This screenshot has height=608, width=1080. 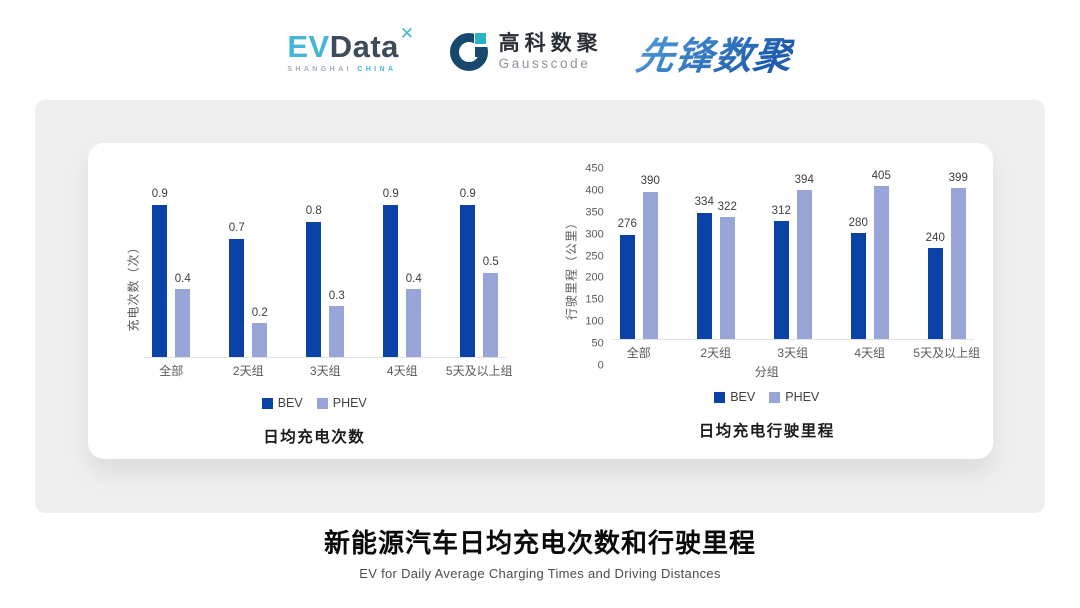 What do you see at coordinates (349, 403) in the screenshot?
I see `legend-label: PHEV` at bounding box center [349, 403].